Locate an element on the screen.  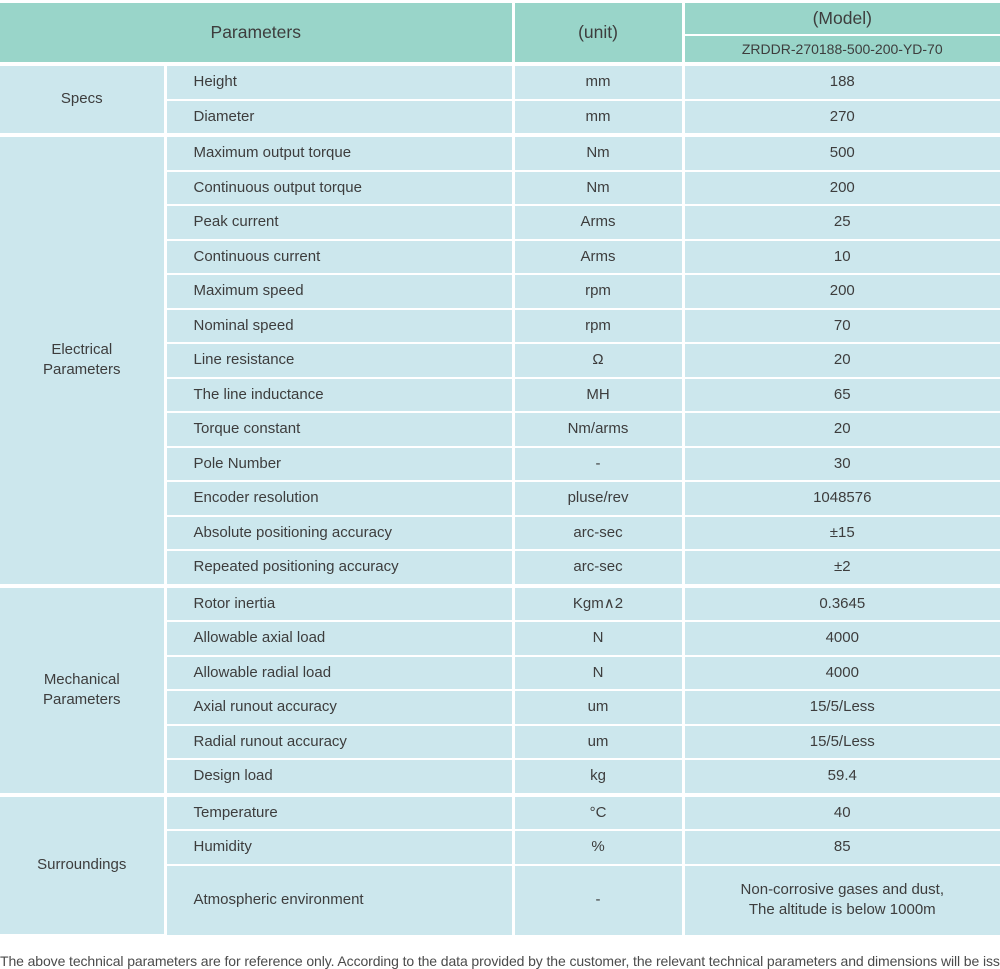
param-cell: Maximum output torque is located at coordinates (339, 152).